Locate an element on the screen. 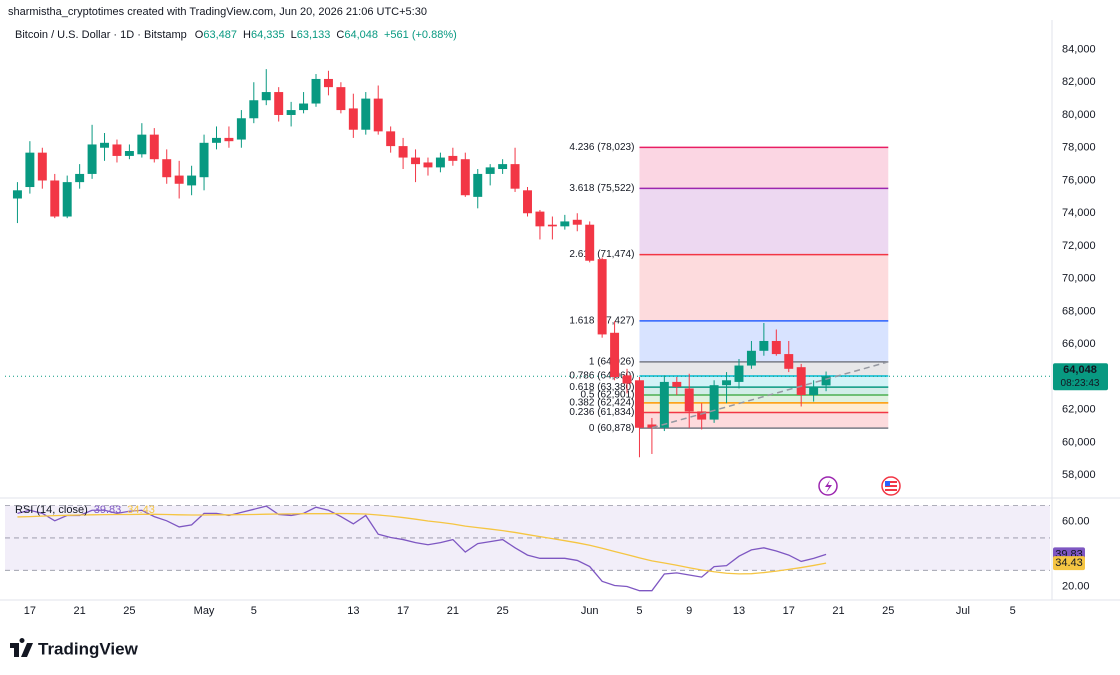  trend-line is located at coordinates (770, 395).